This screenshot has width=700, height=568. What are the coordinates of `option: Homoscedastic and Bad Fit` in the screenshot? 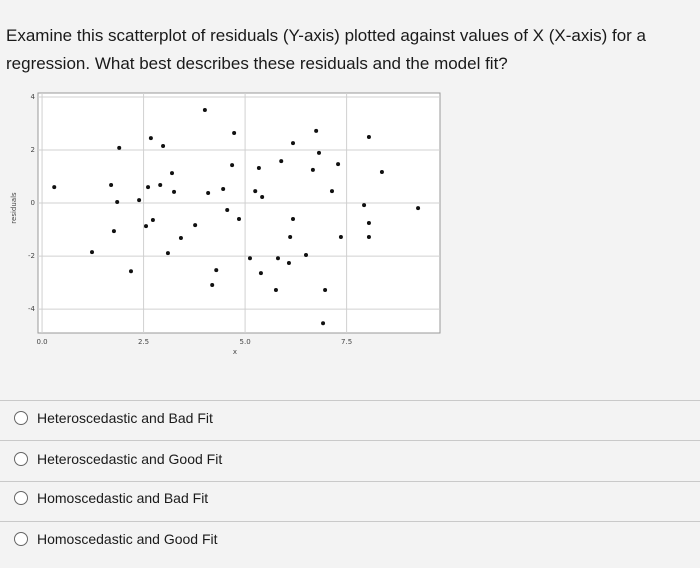 It's located at (111, 498).